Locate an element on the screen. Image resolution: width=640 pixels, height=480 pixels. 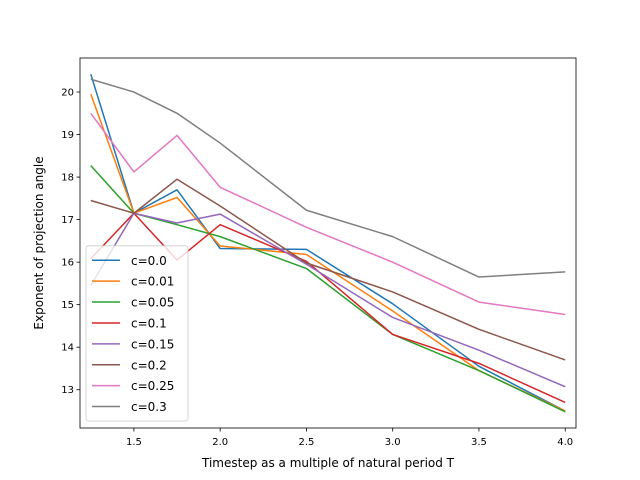
y-tick-label: 17 is located at coordinates (67, 220).